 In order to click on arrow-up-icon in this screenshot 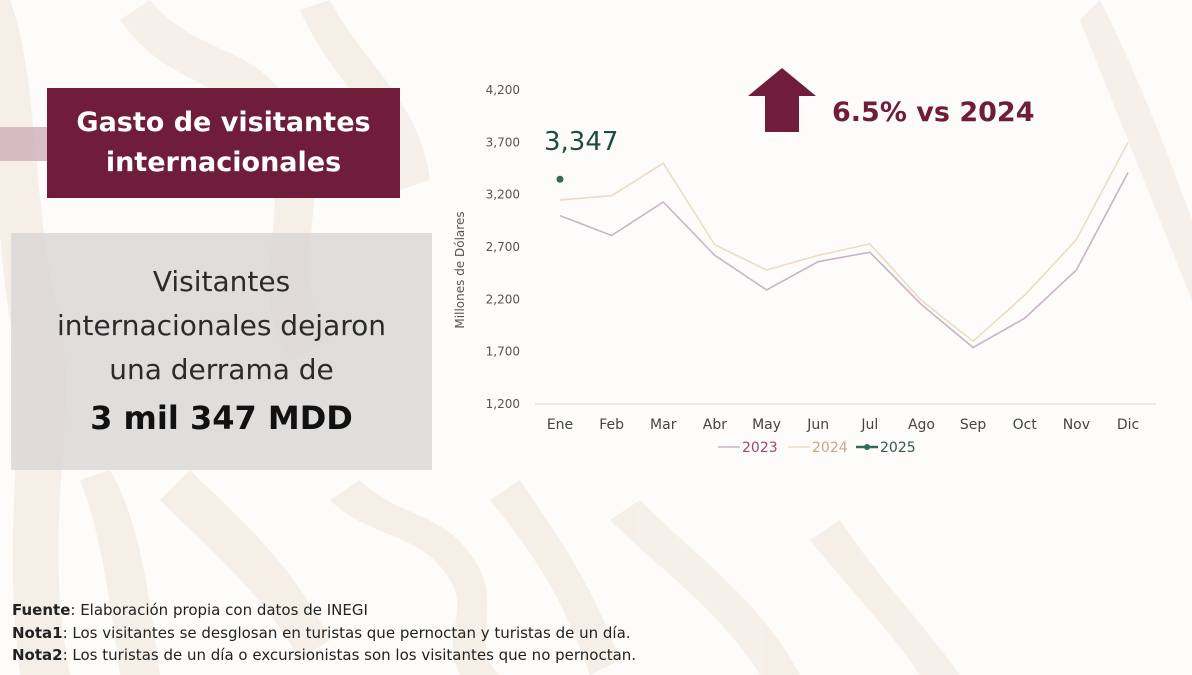, I will do `click(782, 100)`.